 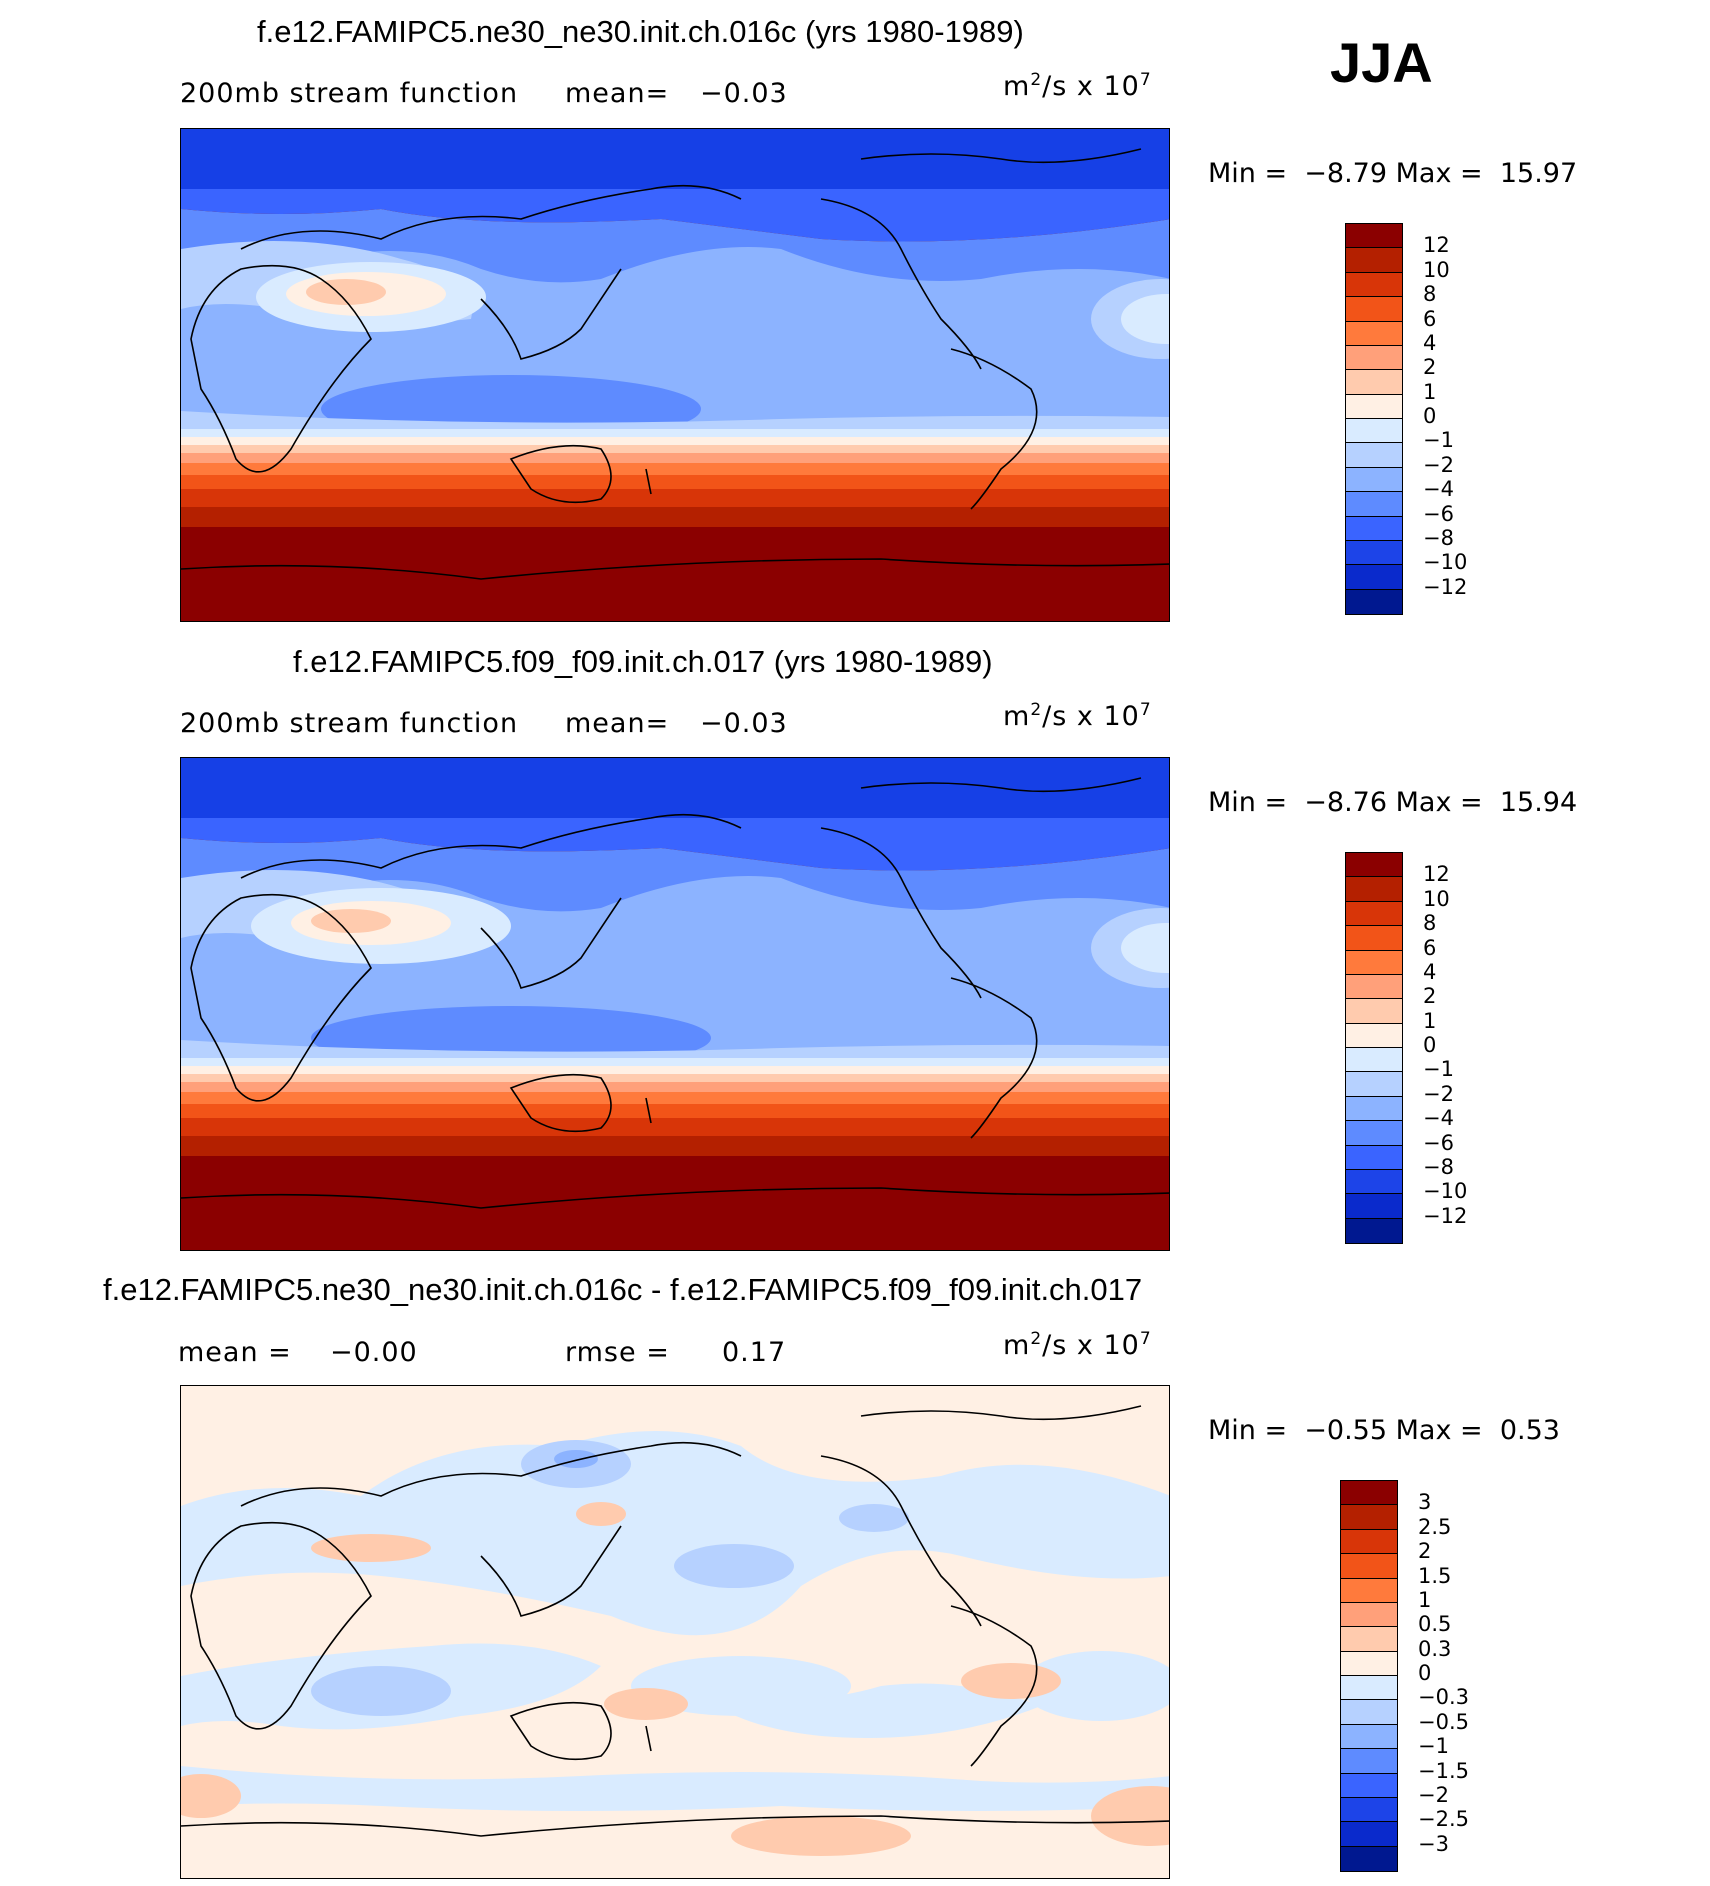 I want to click on panel3-mean-label: mean =, so click(x=235, y=1352).